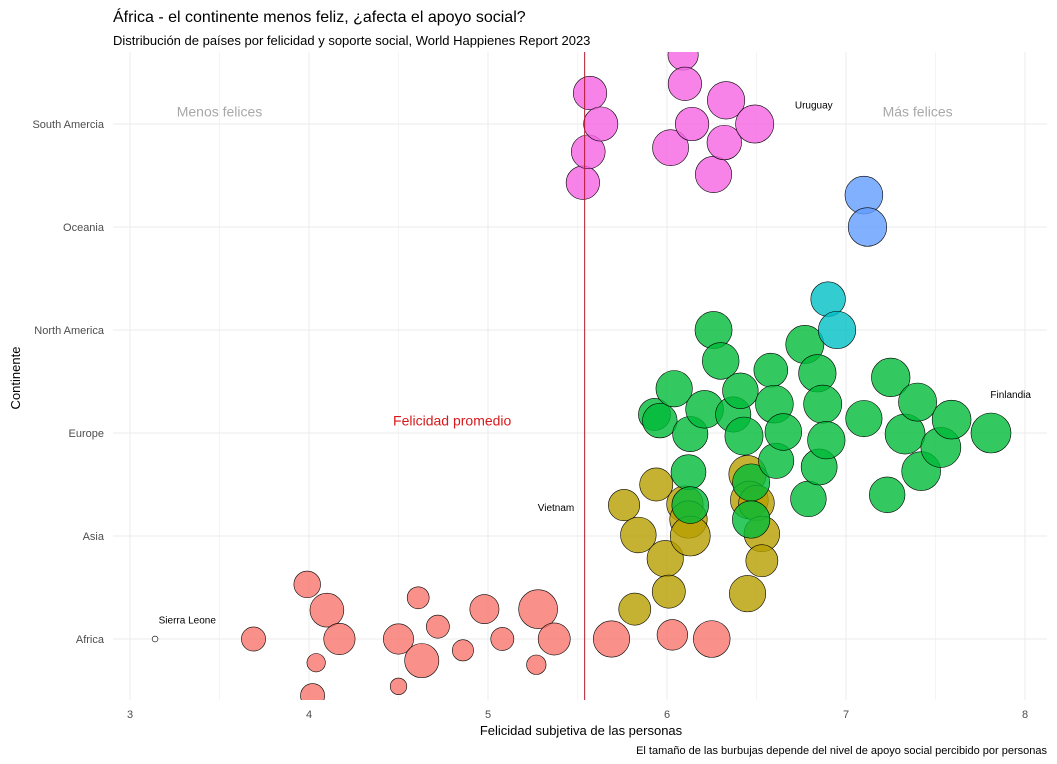  I want to click on x-tick-label: 3, so click(130, 715).